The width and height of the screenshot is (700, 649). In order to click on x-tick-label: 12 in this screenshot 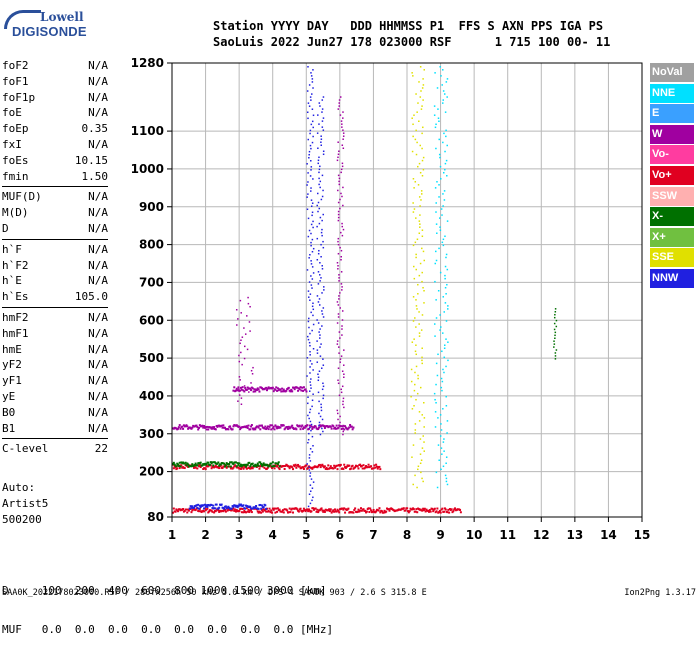, I will do `click(541, 535)`.